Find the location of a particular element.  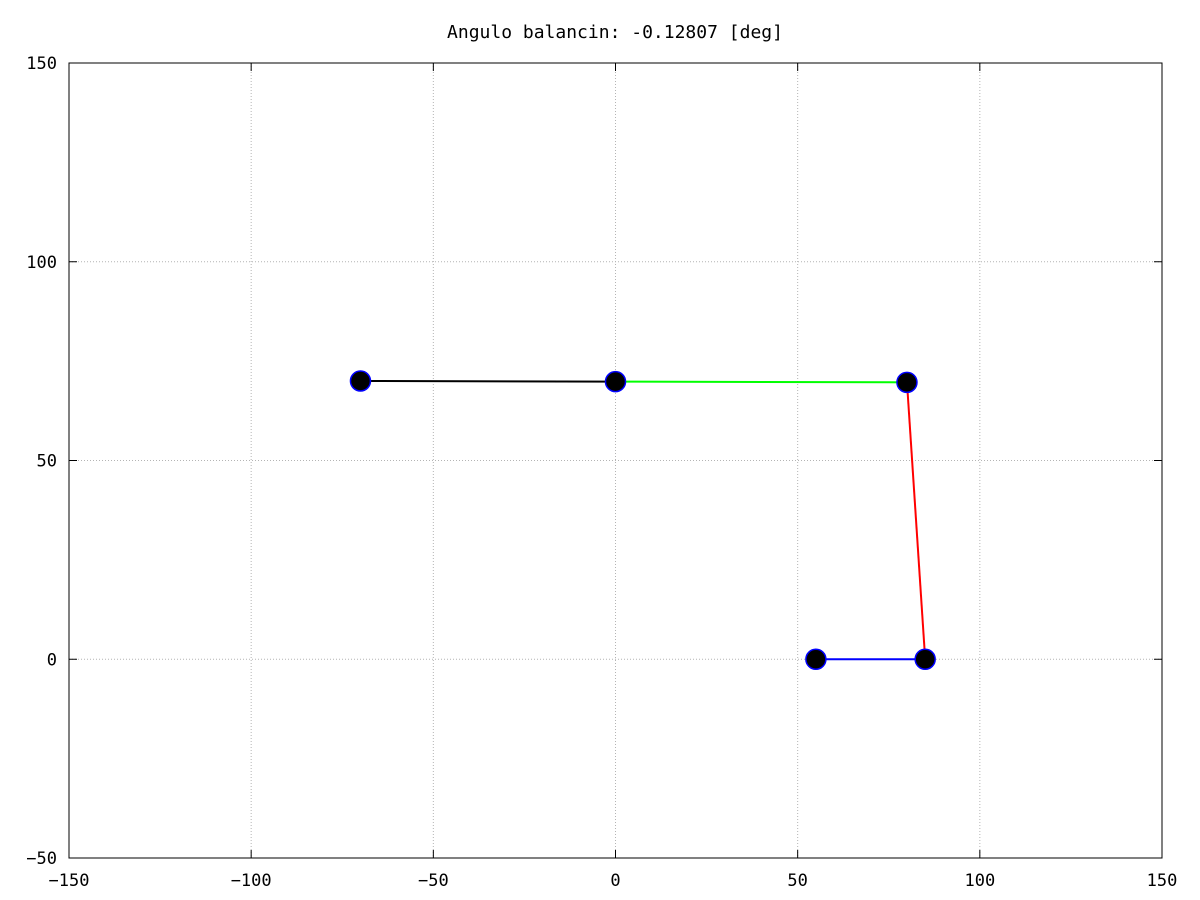

x-tick-label: −100 is located at coordinates (251, 881).